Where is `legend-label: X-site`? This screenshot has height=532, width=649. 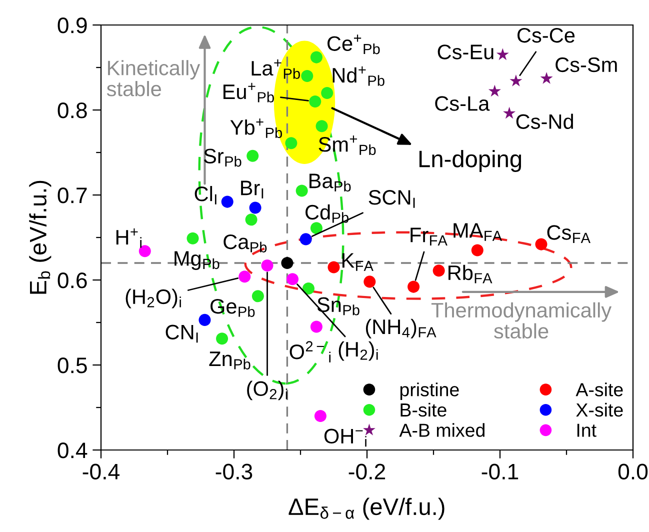 legend-label: X-site is located at coordinates (599, 409).